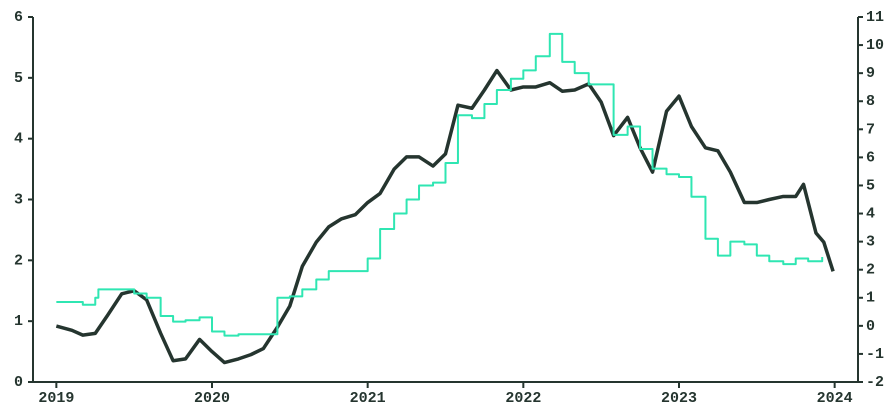  What do you see at coordinates (679, 398) in the screenshot?
I see `x-tick-label: 2023` at bounding box center [679, 398].